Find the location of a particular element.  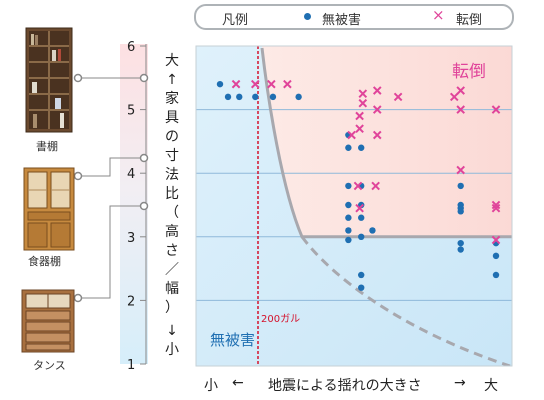

region-label-no-damage: 無被害 is located at coordinates (232, 340).